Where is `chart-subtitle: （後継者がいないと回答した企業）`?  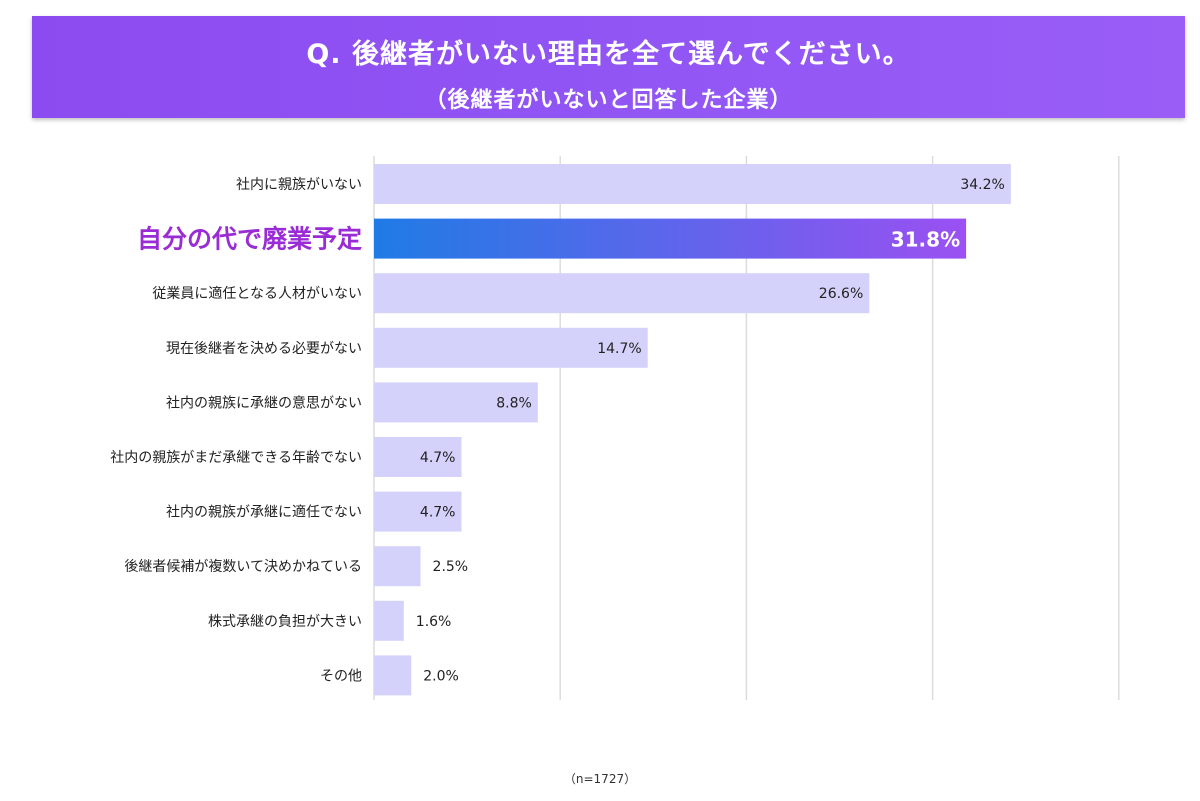
chart-subtitle: （後継者がいないと回答した企業） is located at coordinates (608, 100).